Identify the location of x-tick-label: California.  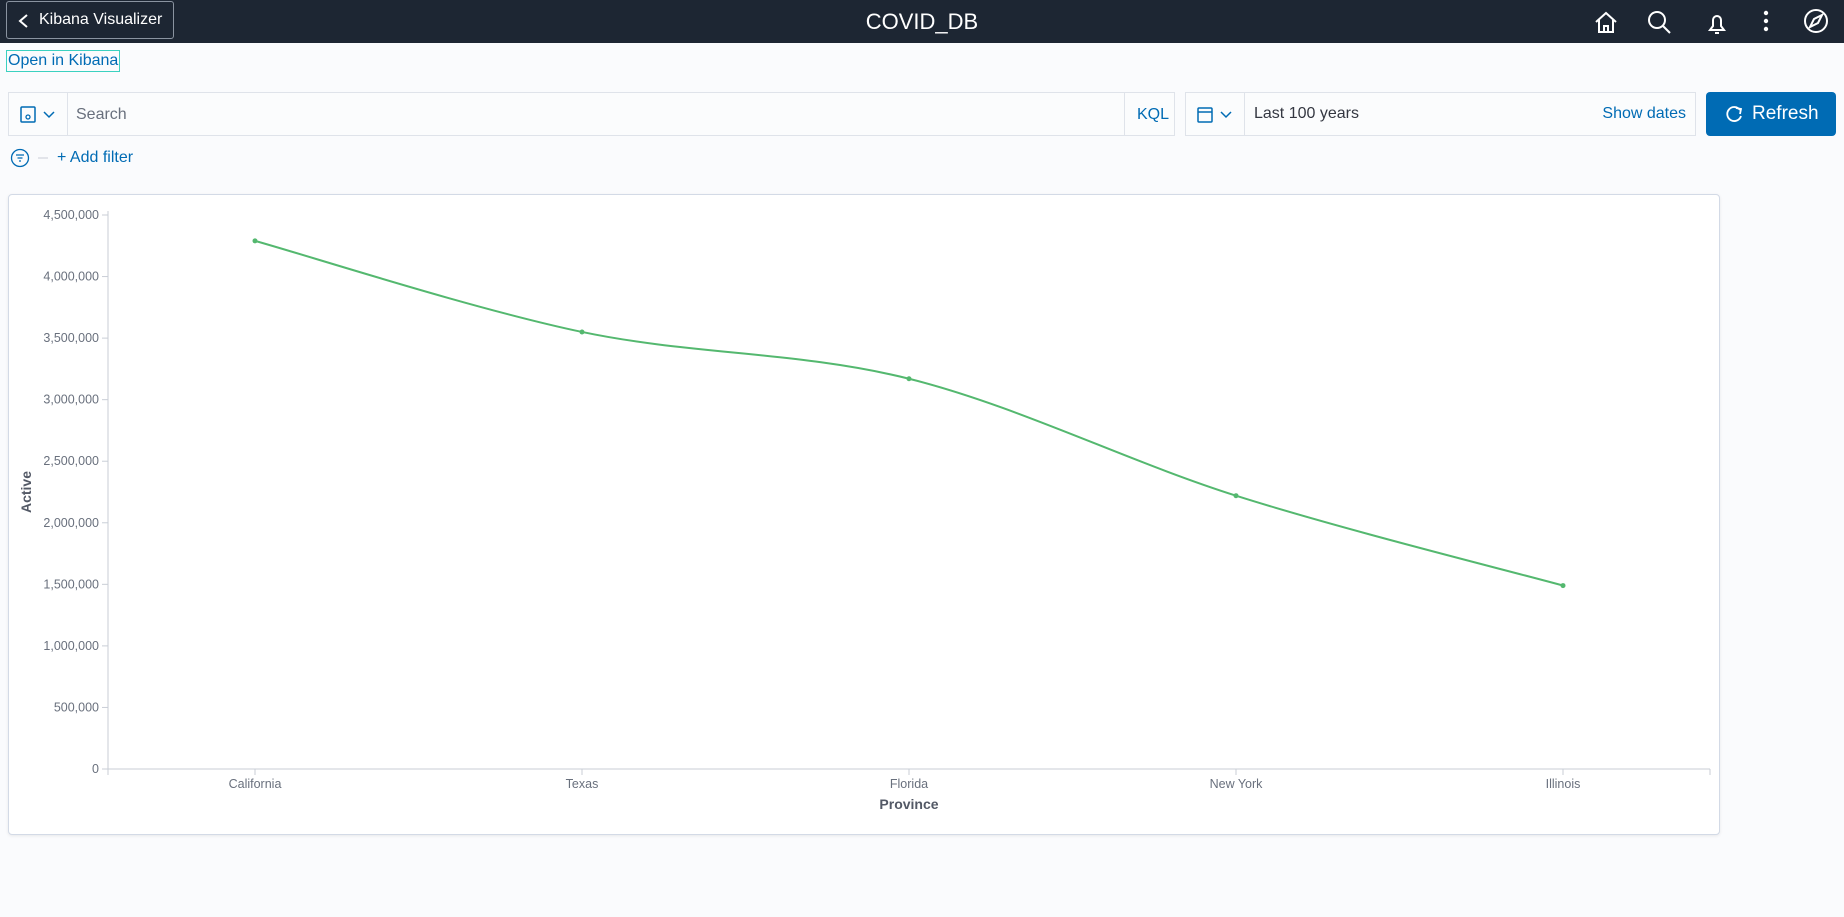
(255, 784).